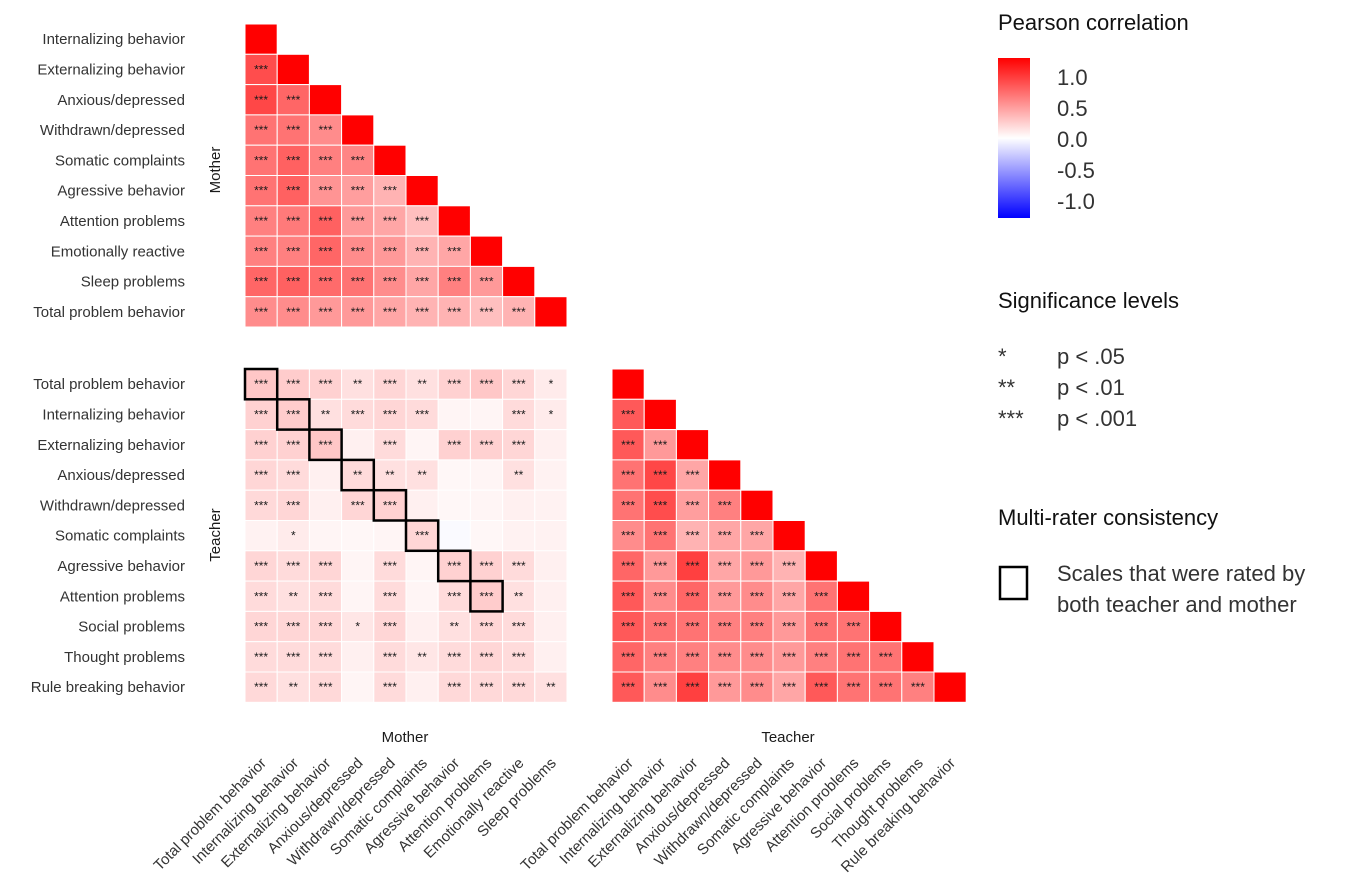  Describe the element at coordinates (454, 282) in the screenshot. I see `significance-label-mother-r8-c6: ***` at that location.